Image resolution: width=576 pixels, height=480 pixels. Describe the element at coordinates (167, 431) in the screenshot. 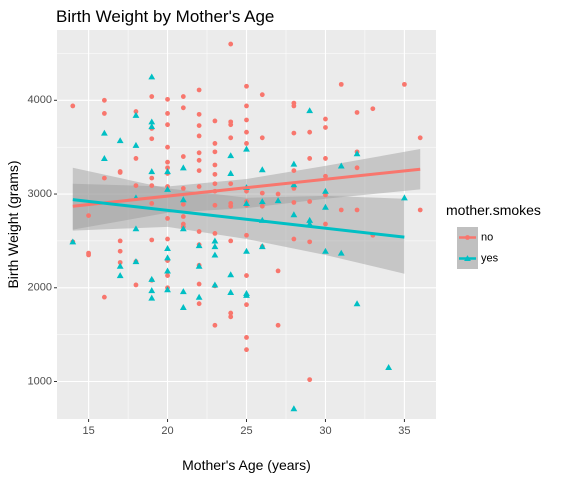

I see `x-tick-label: 20` at that location.